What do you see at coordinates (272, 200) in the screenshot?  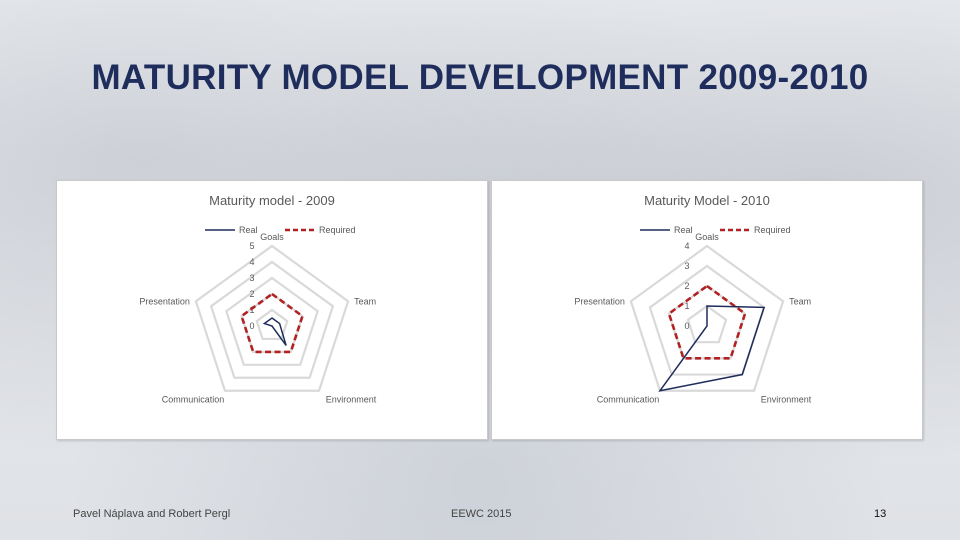 I see `chart-title: Maturity model - 2009` at bounding box center [272, 200].